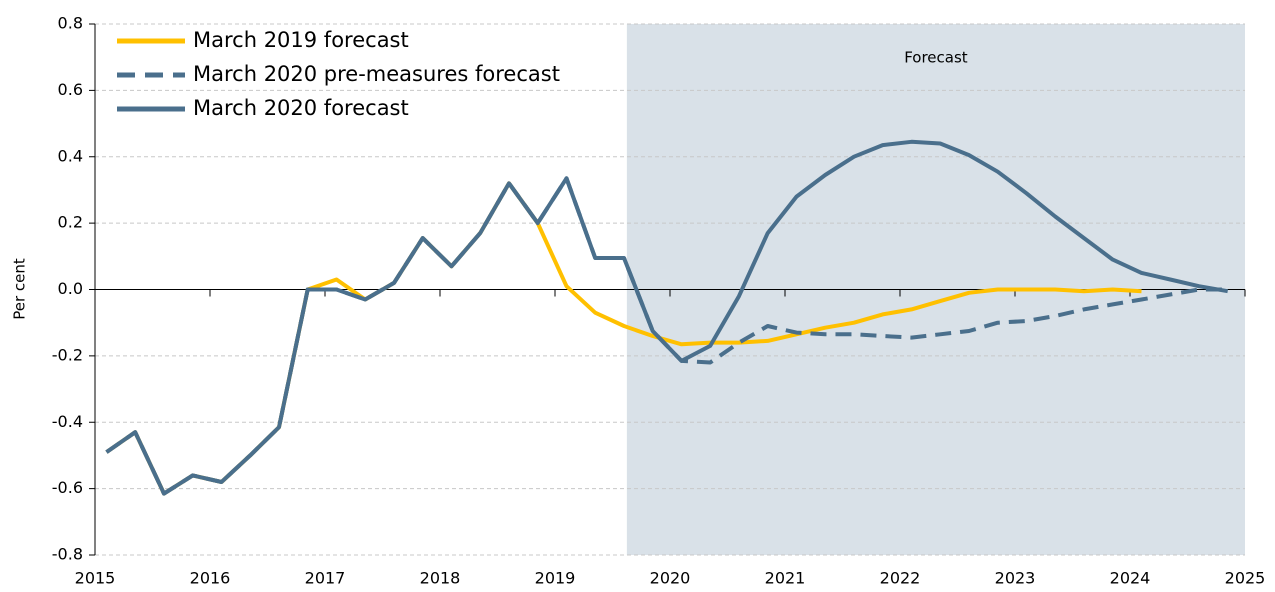  Describe the element at coordinates (1015, 578) in the screenshot. I see `x-tick-label: 2023` at that location.